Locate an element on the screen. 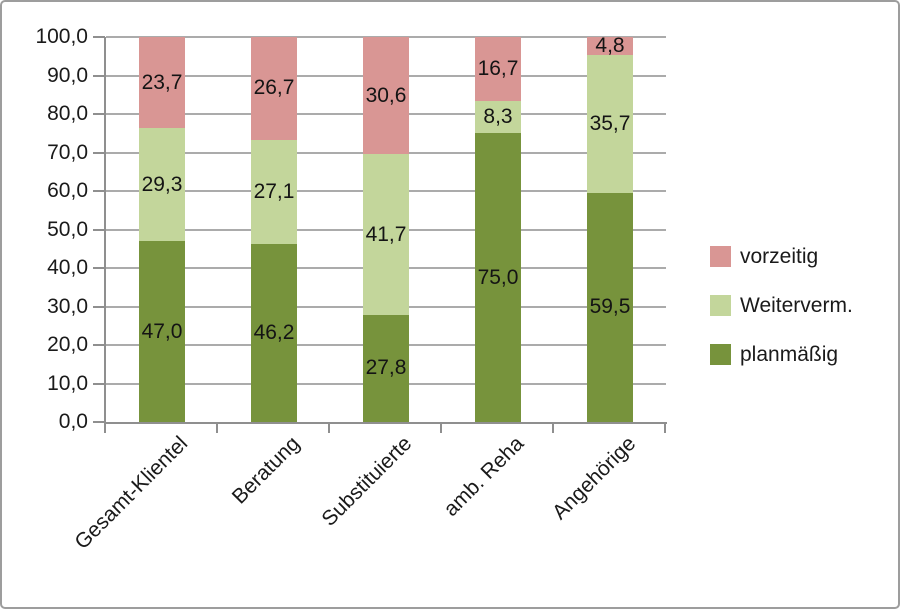 The image size is (900, 609). bar-value-label: 59,5 is located at coordinates (610, 307).